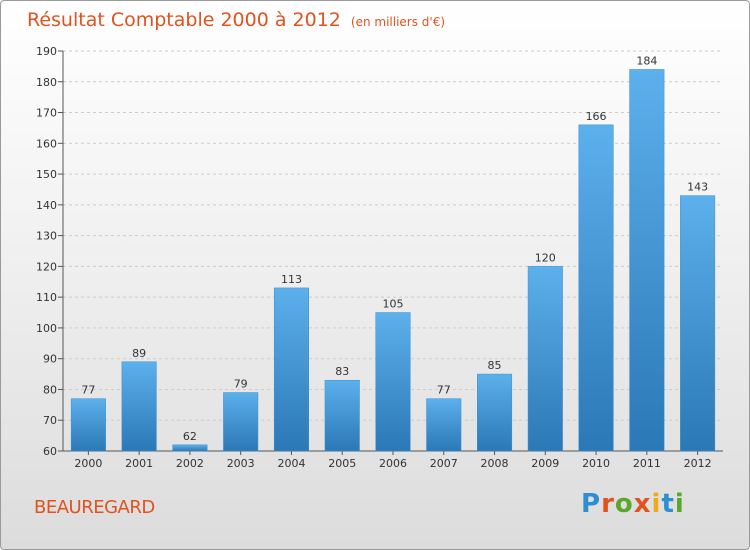 This screenshot has width=750, height=550. What do you see at coordinates (184, 20) in the screenshot?
I see `title-text: Résultat Comptable 2000 à 2012` at bounding box center [184, 20].